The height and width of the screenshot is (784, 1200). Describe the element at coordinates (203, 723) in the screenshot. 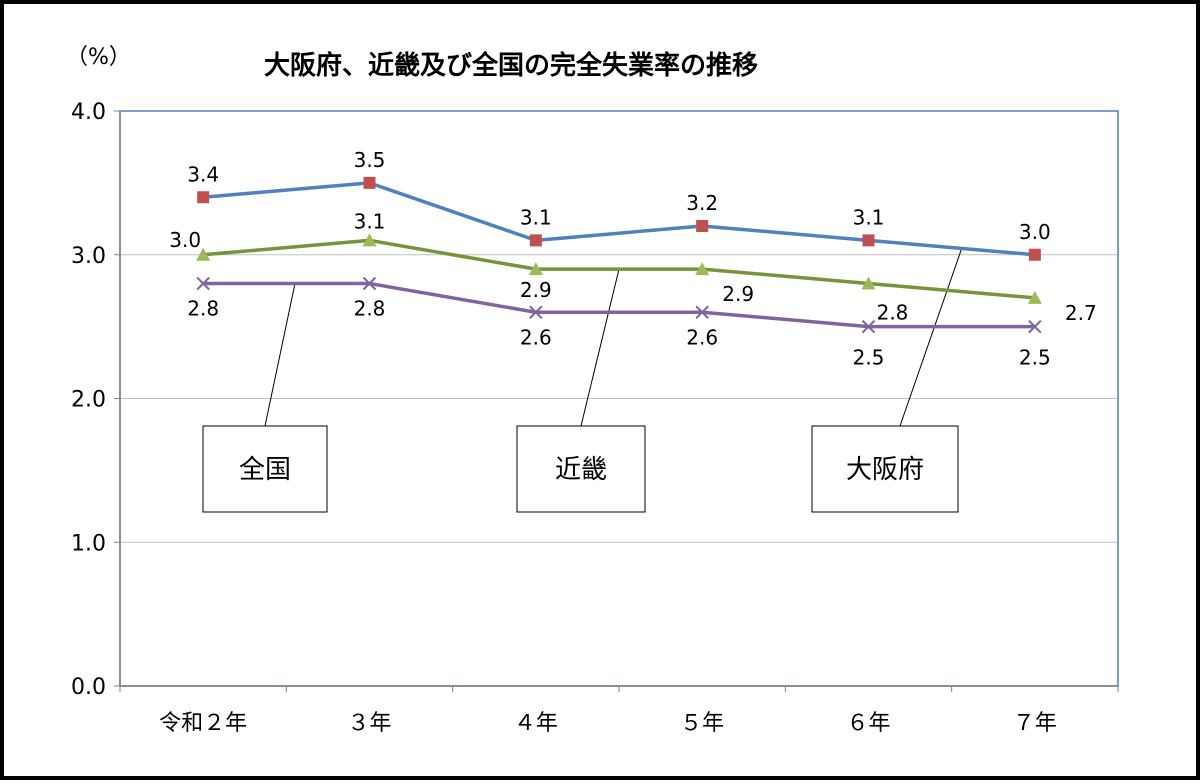

I see `x-category-label: 令和２年` at that location.